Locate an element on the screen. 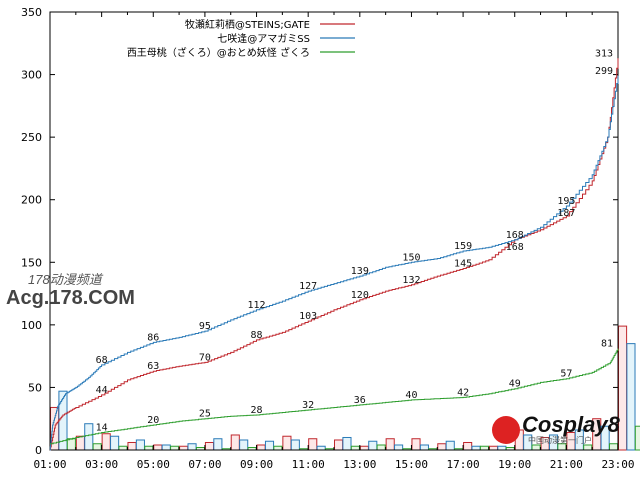 The image size is (640, 480). data-label: 81 is located at coordinates (607, 344).